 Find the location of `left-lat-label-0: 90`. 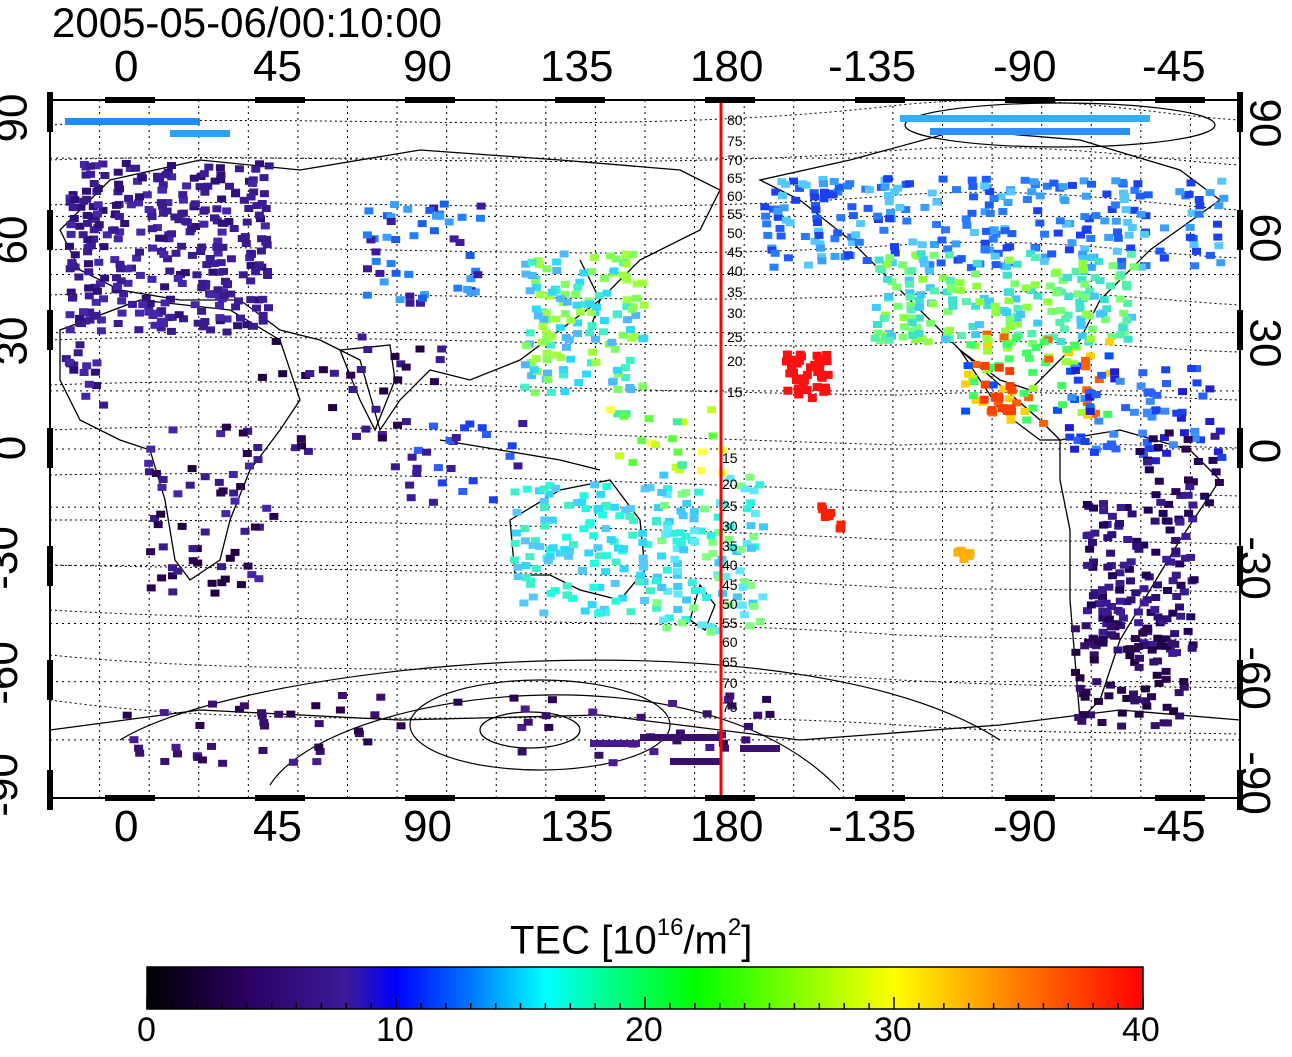

left-lat-label-0: 90 is located at coordinates (18, 118).